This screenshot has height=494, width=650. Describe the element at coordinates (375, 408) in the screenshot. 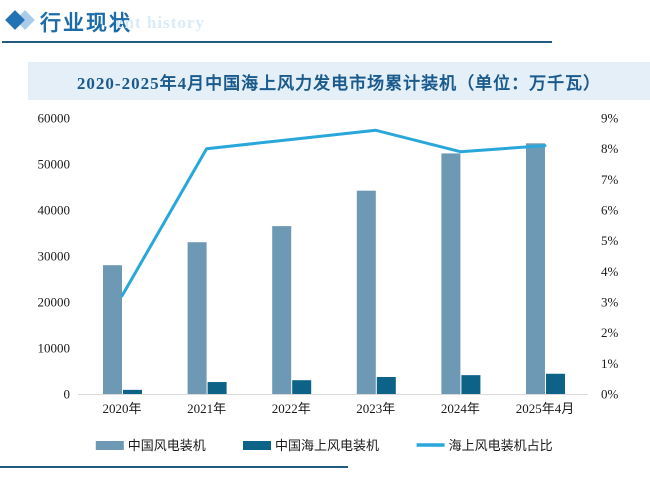

I see `x-axis-label: 2023年` at that location.